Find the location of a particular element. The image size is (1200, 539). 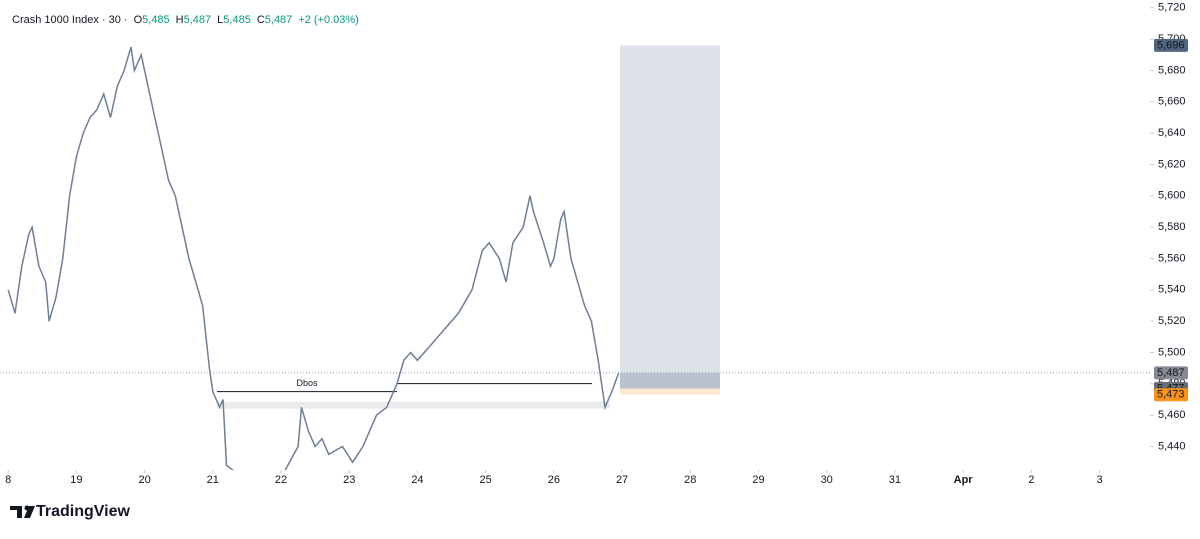

price-badge-label: 5,487 is located at coordinates (1171, 373).